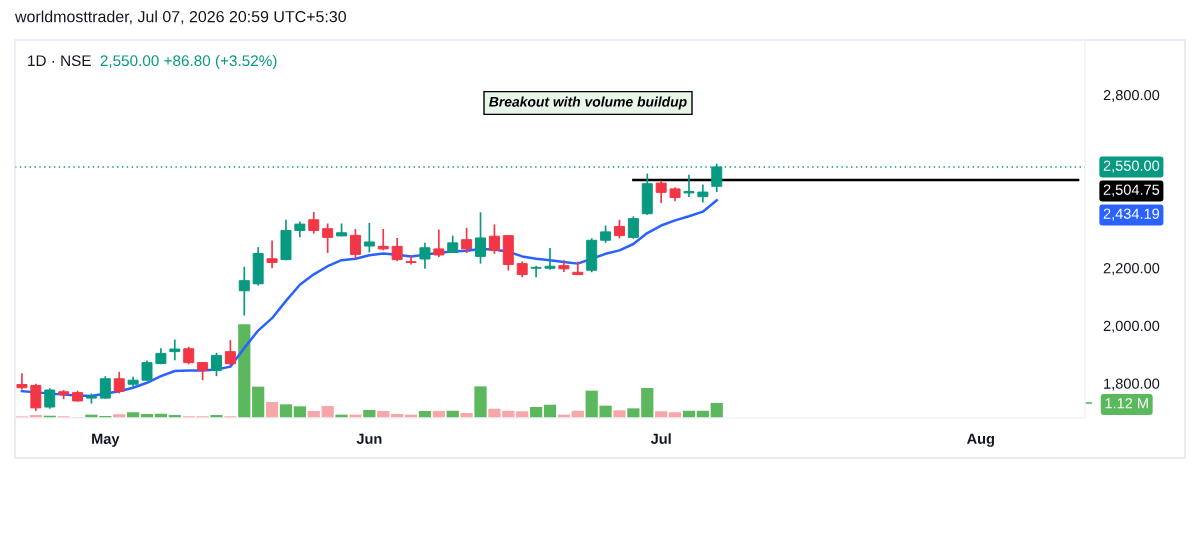 This screenshot has height=548, width=1200. Describe the element at coordinates (1131, 190) in the screenshot. I see `data-label: 2,504.75` at that location.